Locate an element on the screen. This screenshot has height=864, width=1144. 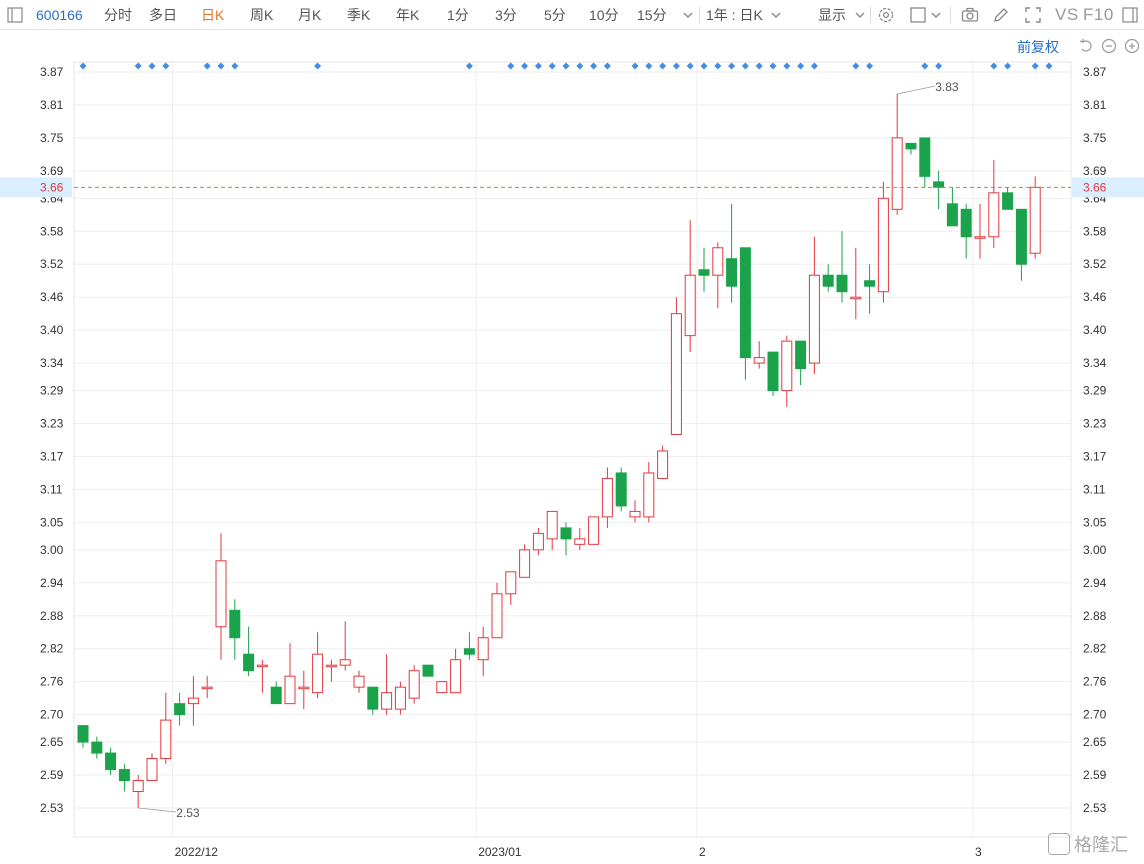
drawing-box-icon is located at coordinates (918, 15).